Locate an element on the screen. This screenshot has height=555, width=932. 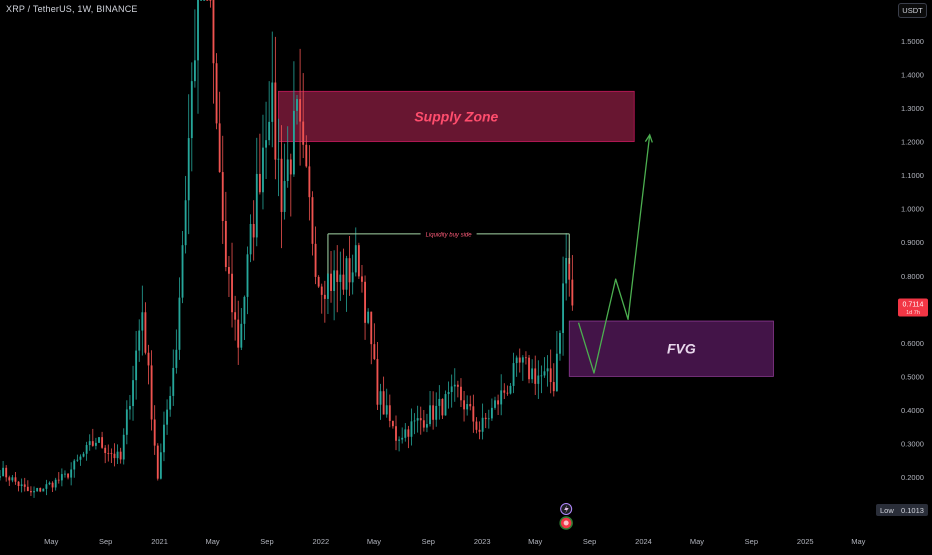
symbol-title: XRP / TetherUS, 1W, BINANCE is located at coordinates (72, 9).